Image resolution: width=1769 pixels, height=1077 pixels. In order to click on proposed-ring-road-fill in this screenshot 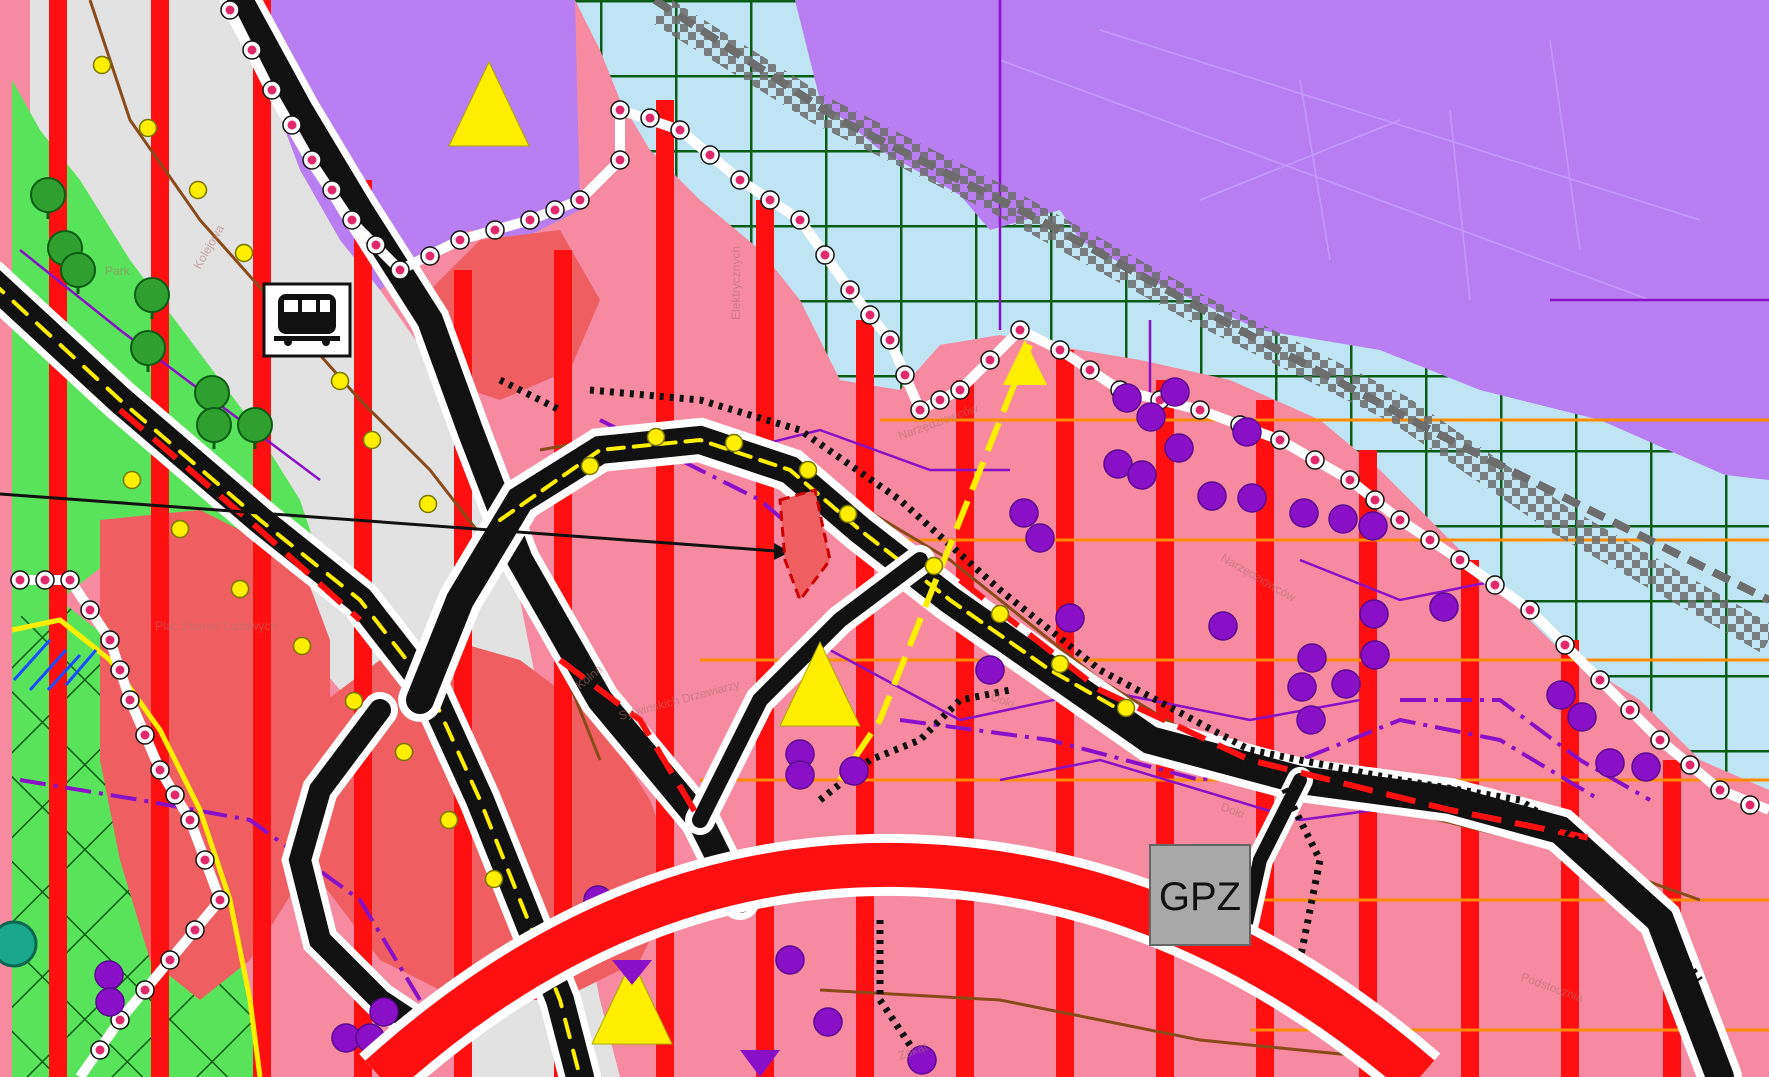, I will do `click(900, 959)`.